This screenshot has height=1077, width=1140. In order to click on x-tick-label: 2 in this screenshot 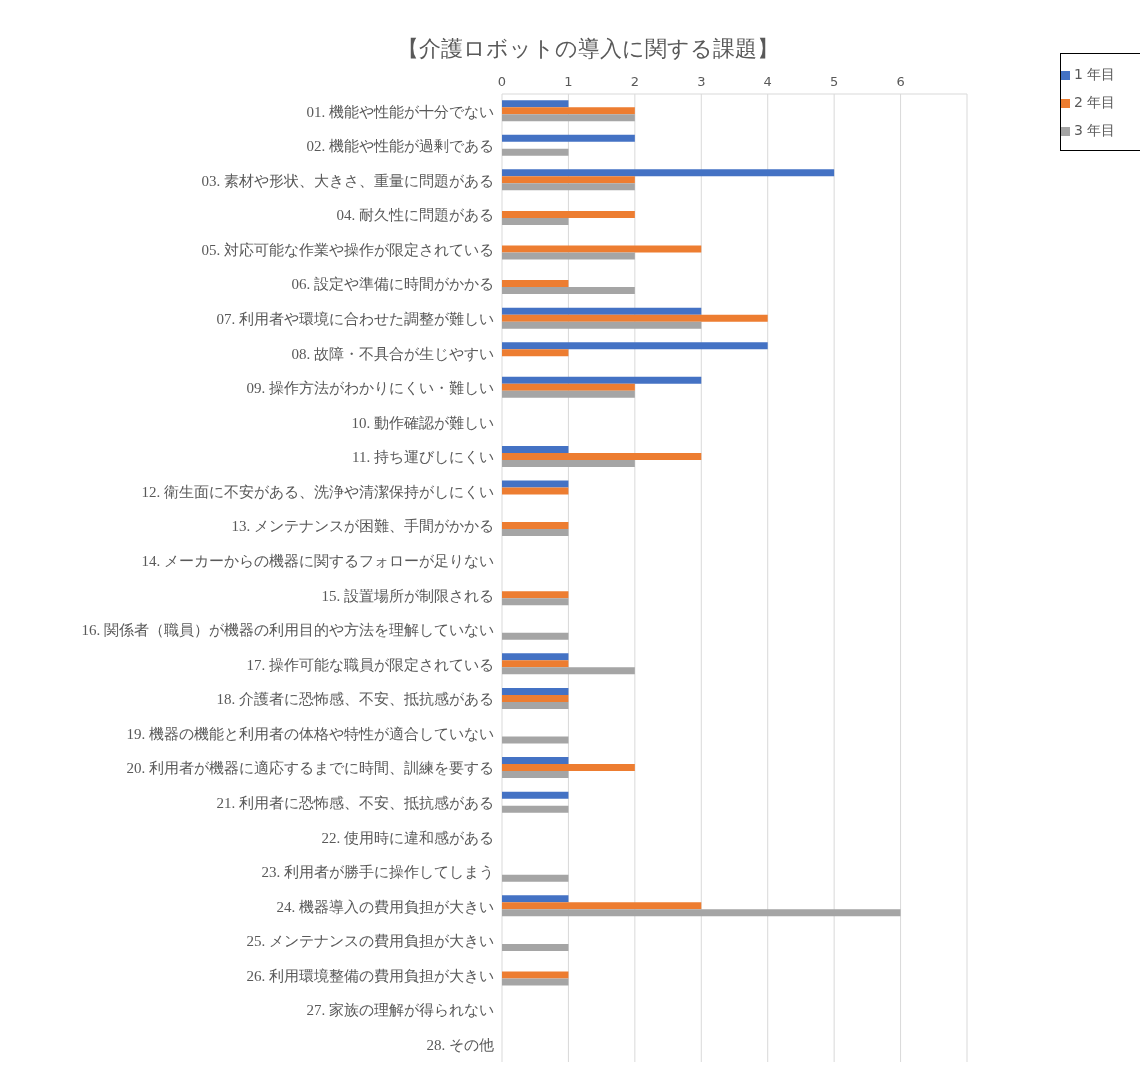, I will do `click(634, 81)`.